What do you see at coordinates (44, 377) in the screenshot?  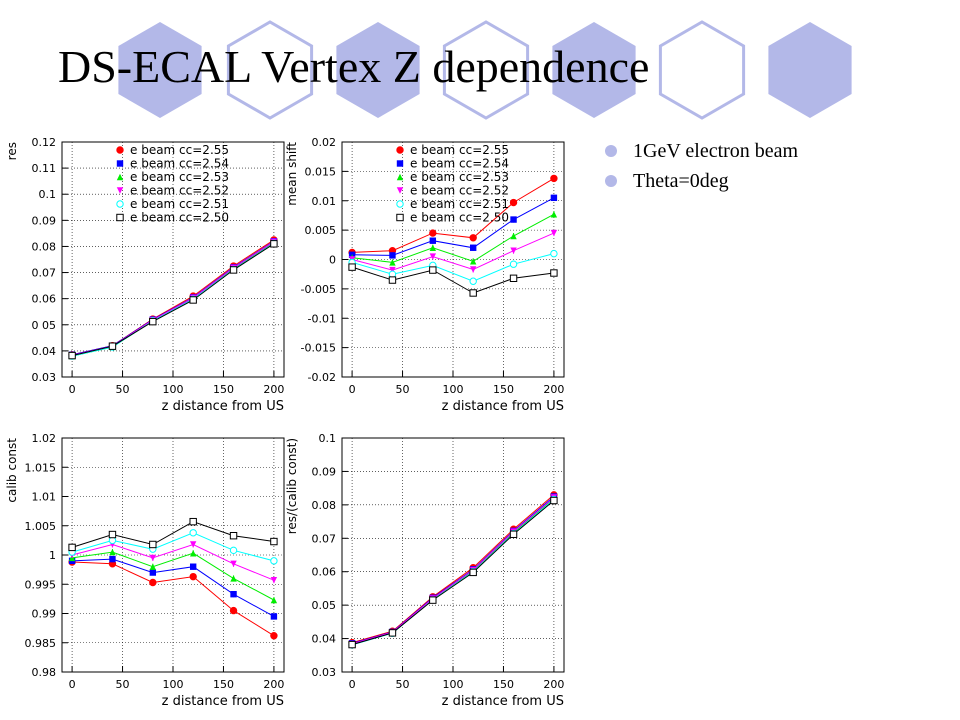 I see `y-tick-label: 0.03` at bounding box center [44, 377].